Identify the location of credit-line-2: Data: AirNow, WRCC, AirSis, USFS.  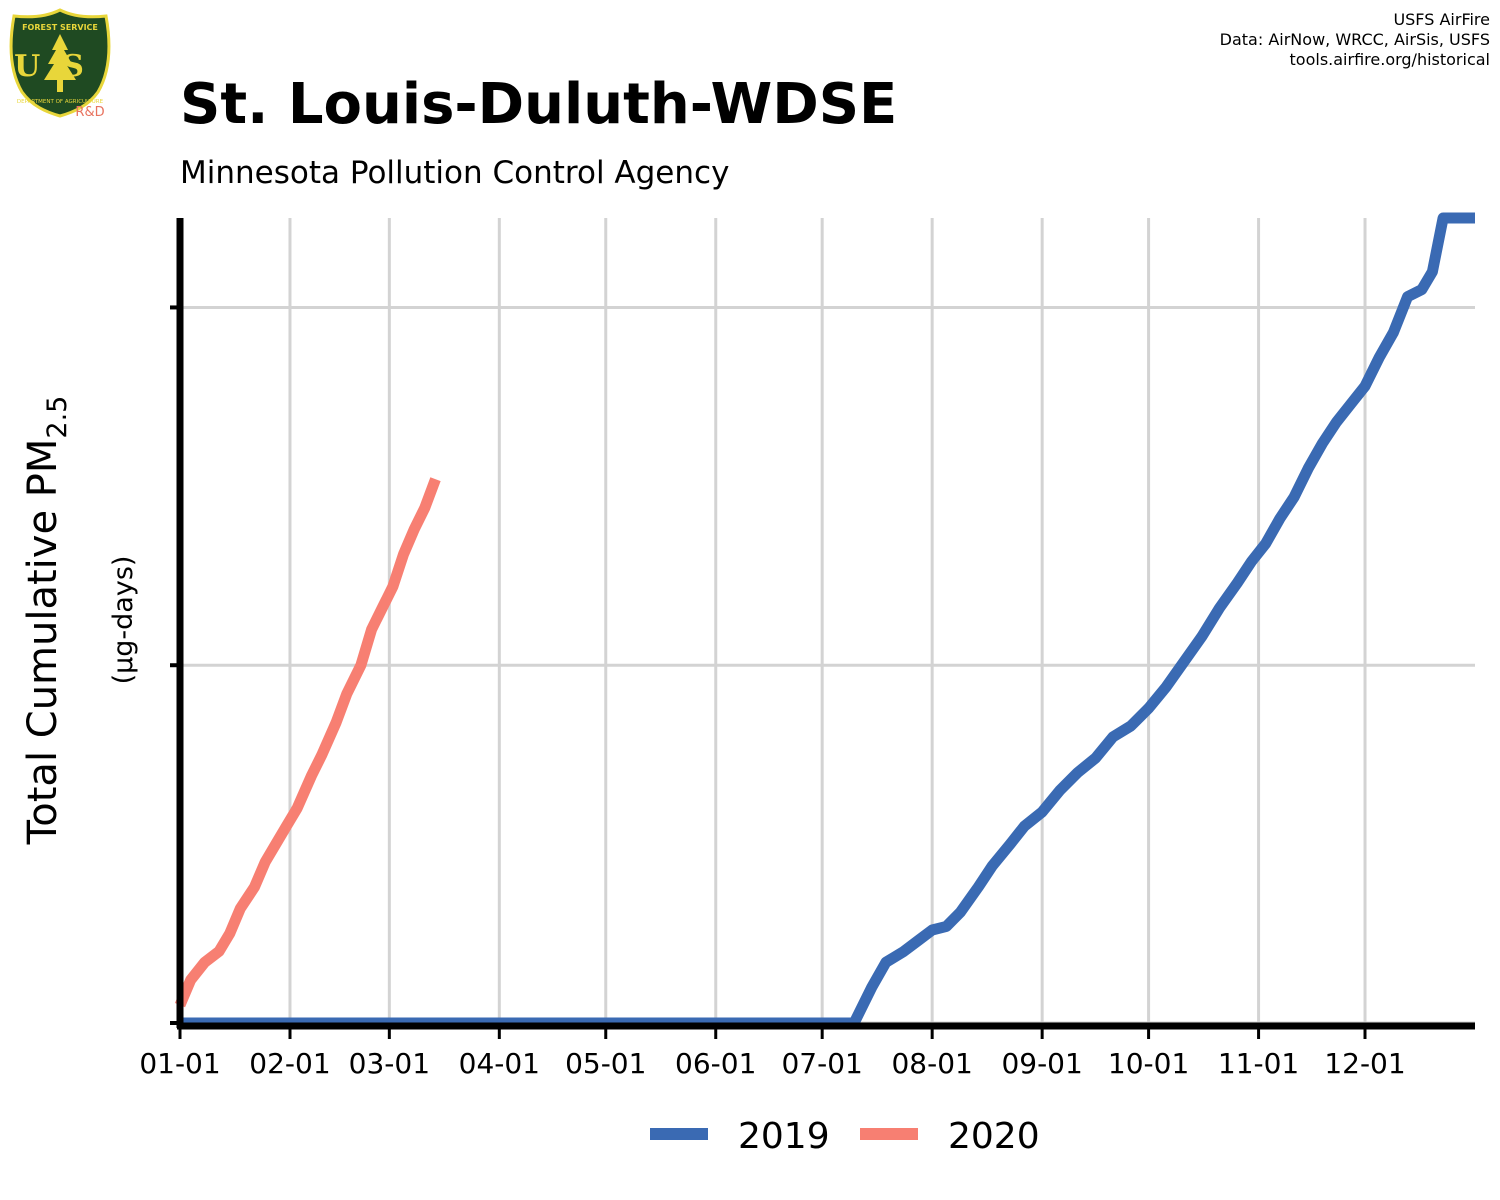
(1354, 39).